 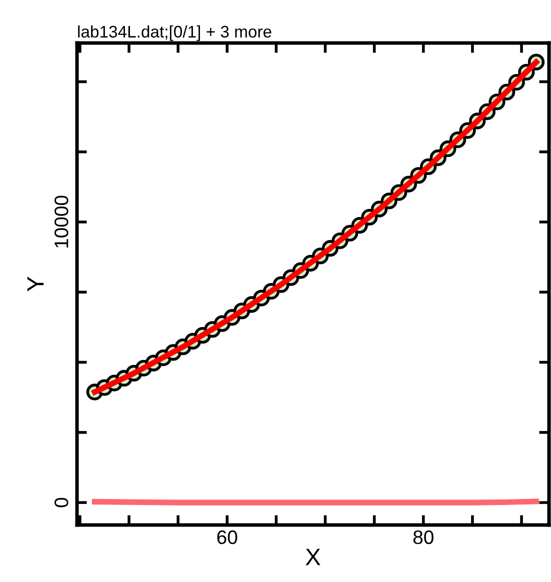 What do you see at coordinates (175, 33) in the screenshot?
I see `chart-title: lab134L.dat;[0/1] + 3 more` at bounding box center [175, 33].